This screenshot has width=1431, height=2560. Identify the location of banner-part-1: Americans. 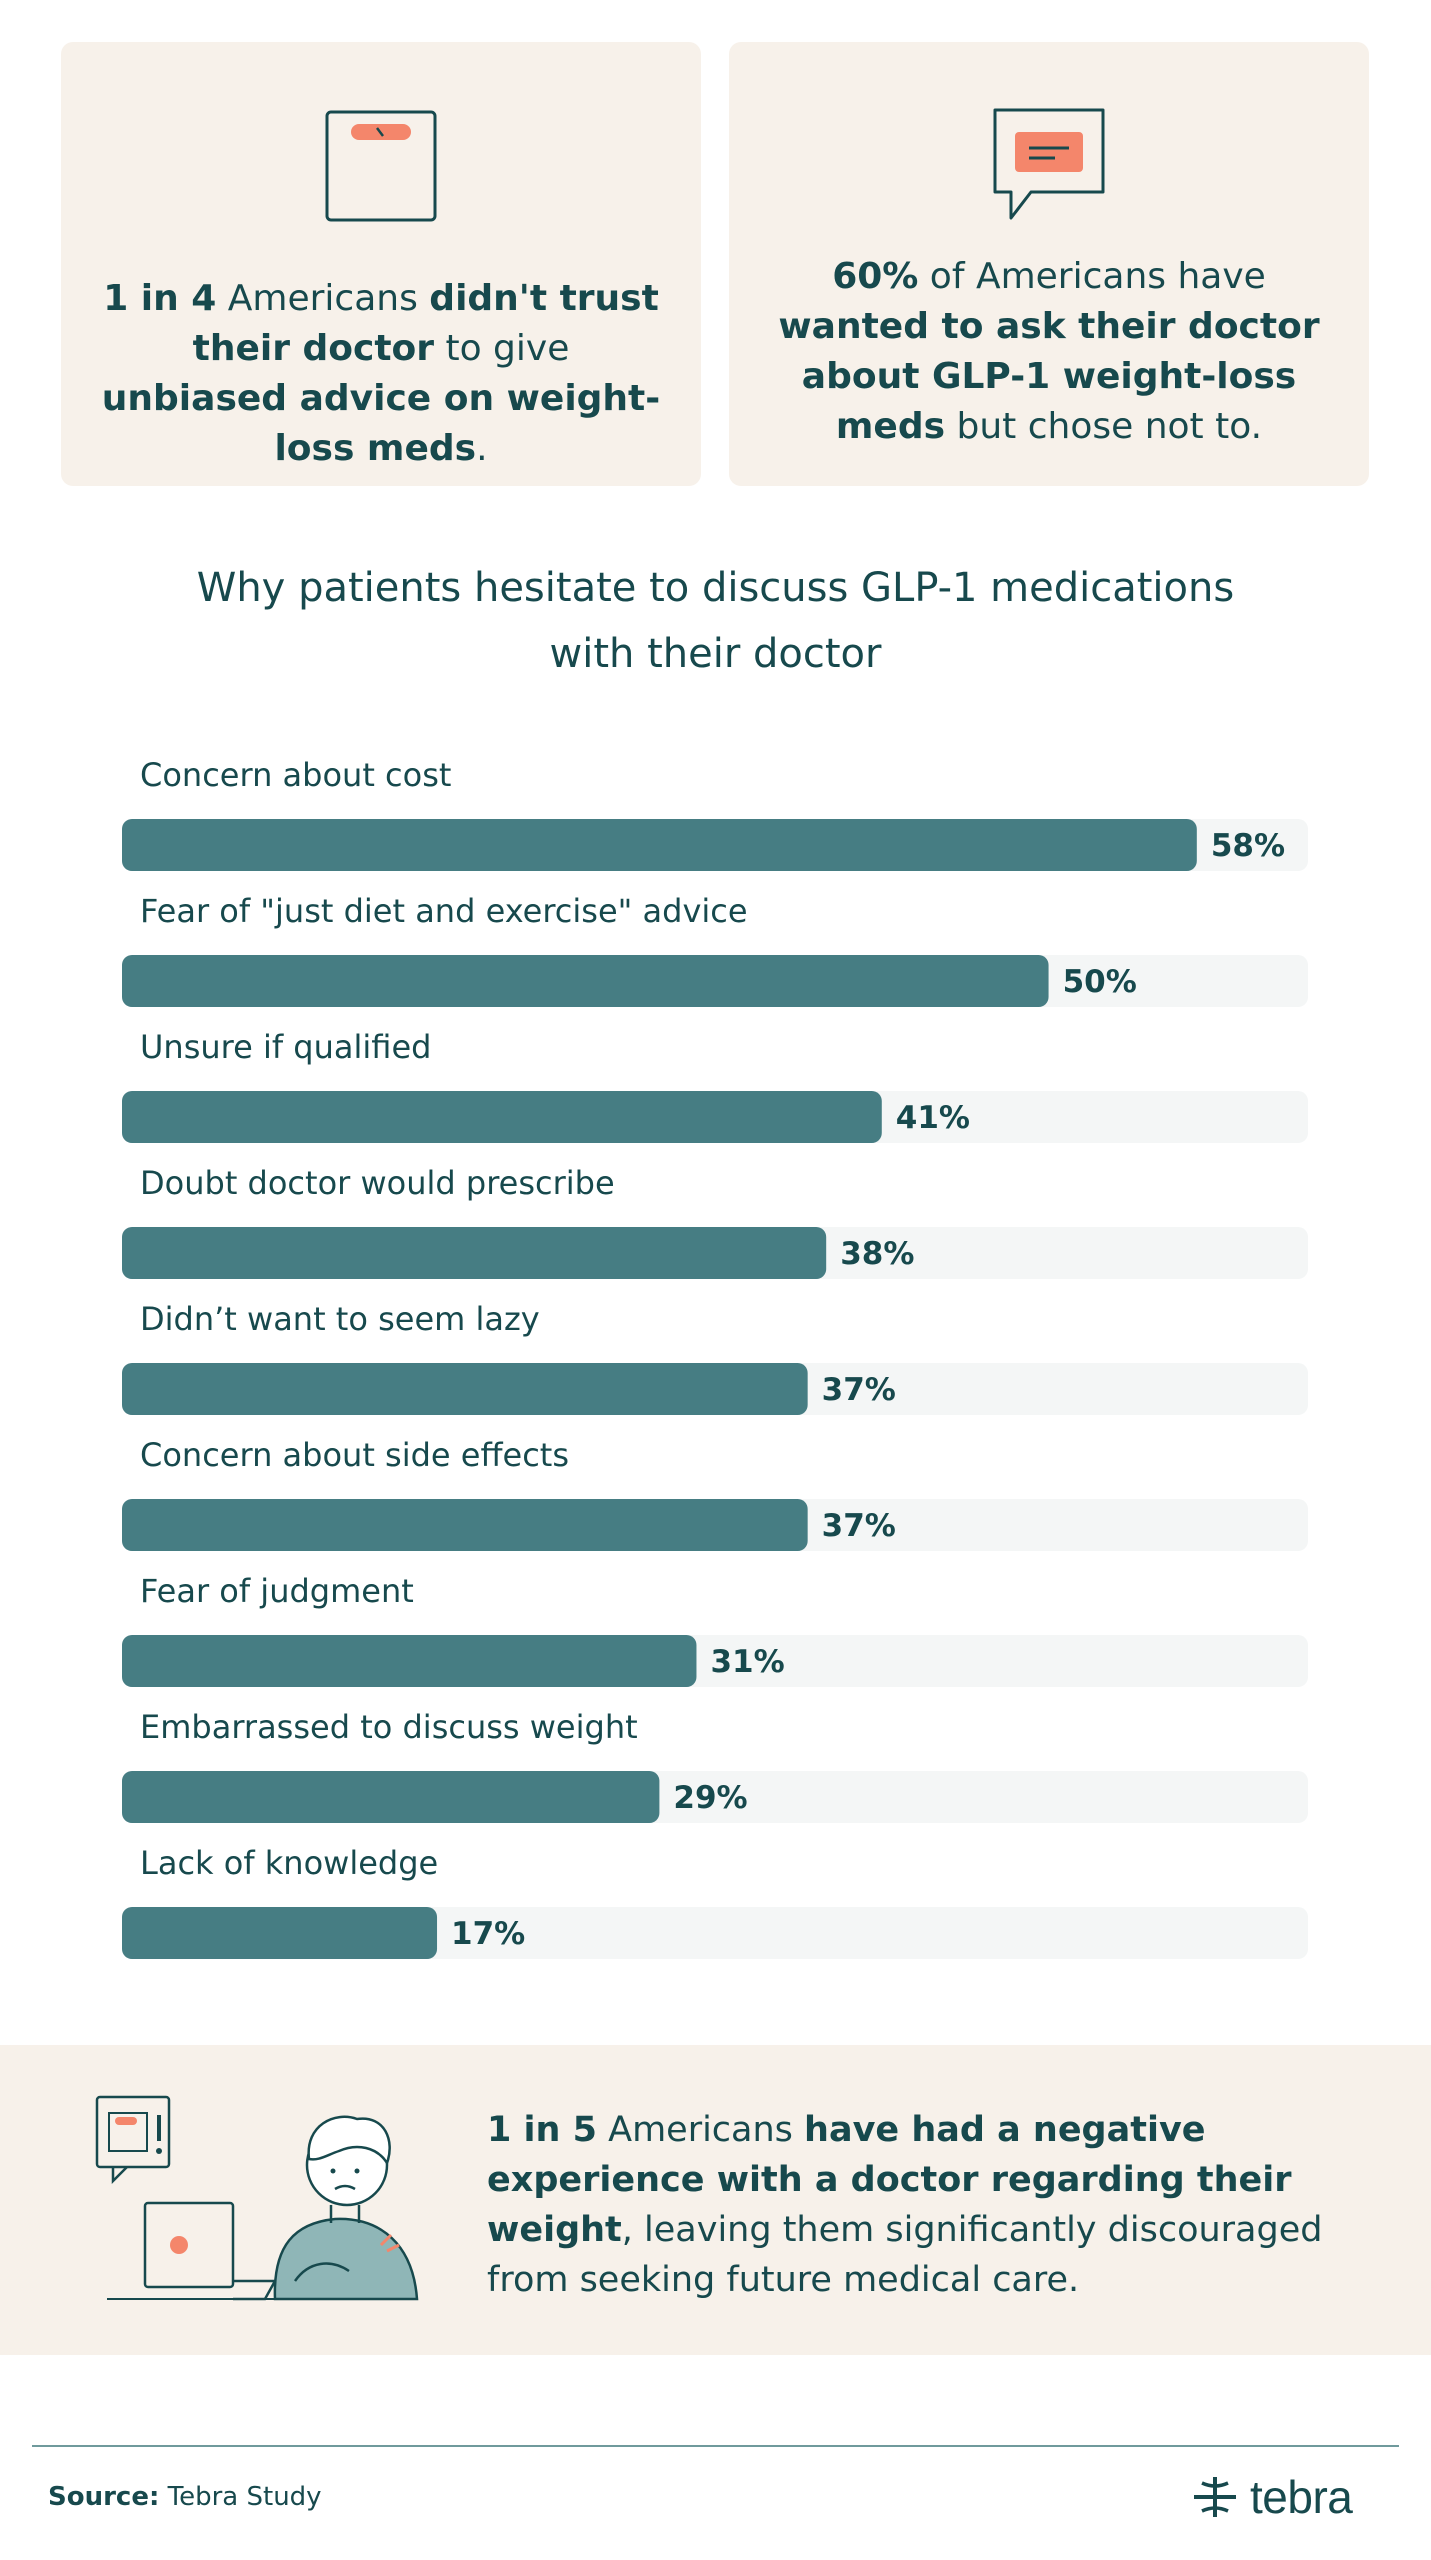
(701, 2130).